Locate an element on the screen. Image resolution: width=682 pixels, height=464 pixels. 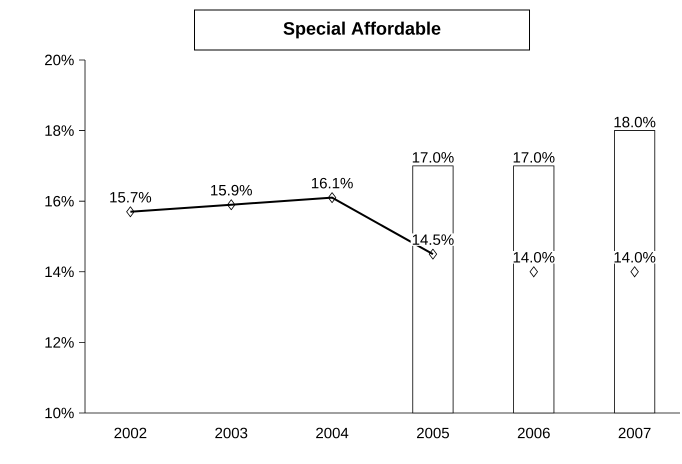
y-tick-label: 20% is located at coordinates (59, 60).